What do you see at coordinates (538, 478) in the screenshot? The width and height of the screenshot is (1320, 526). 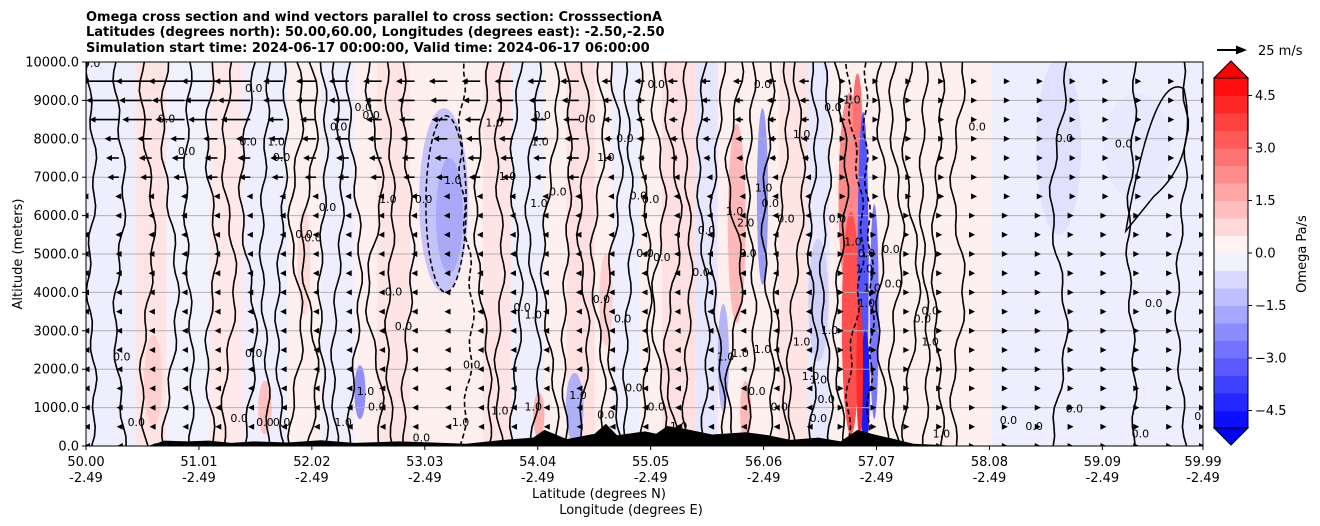 I see `x-tick-label-longitude: -2.49` at bounding box center [538, 478].